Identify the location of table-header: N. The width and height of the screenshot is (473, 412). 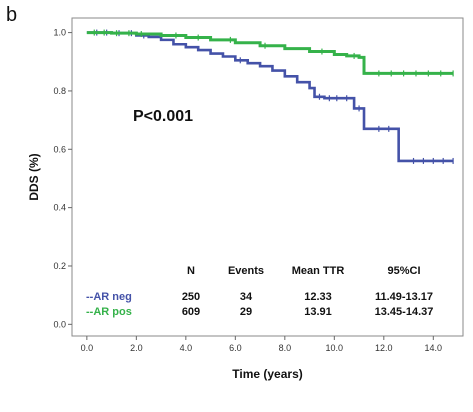
(191, 271).